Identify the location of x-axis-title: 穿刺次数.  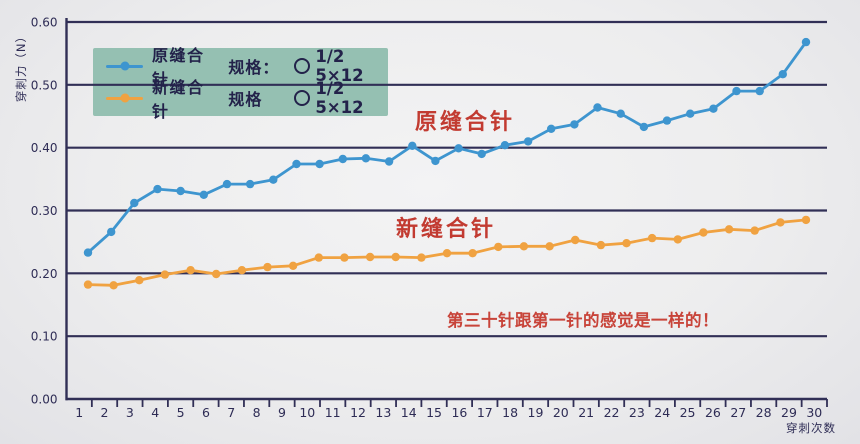
(811, 428).